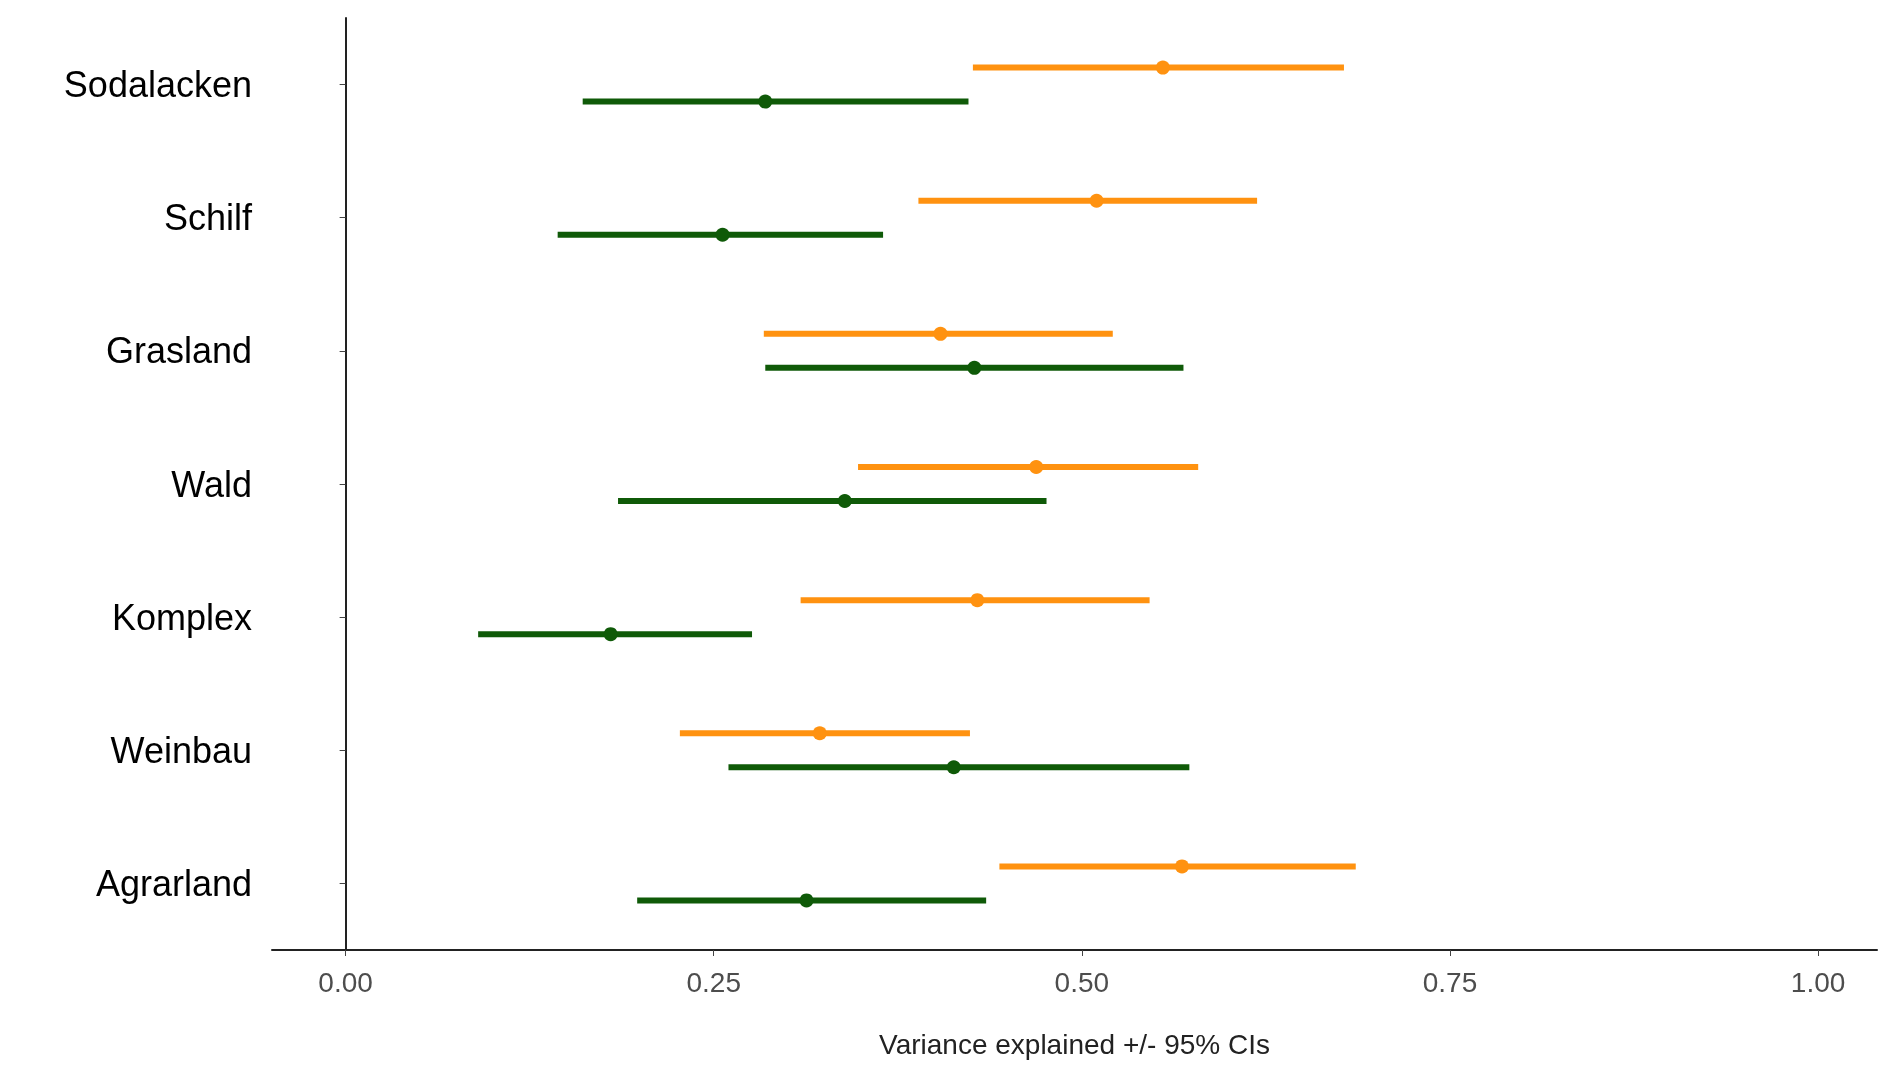  I want to click on x-tick-label: 0.75, so click(1450, 982).